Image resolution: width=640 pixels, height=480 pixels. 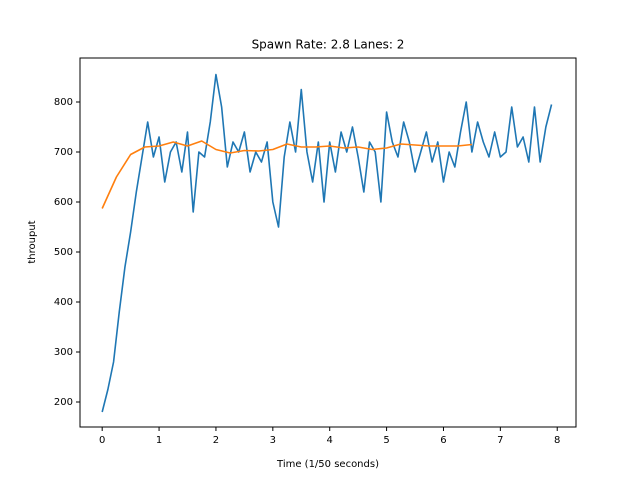 I want to click on y-tick-label: 700, so click(x=63, y=152).